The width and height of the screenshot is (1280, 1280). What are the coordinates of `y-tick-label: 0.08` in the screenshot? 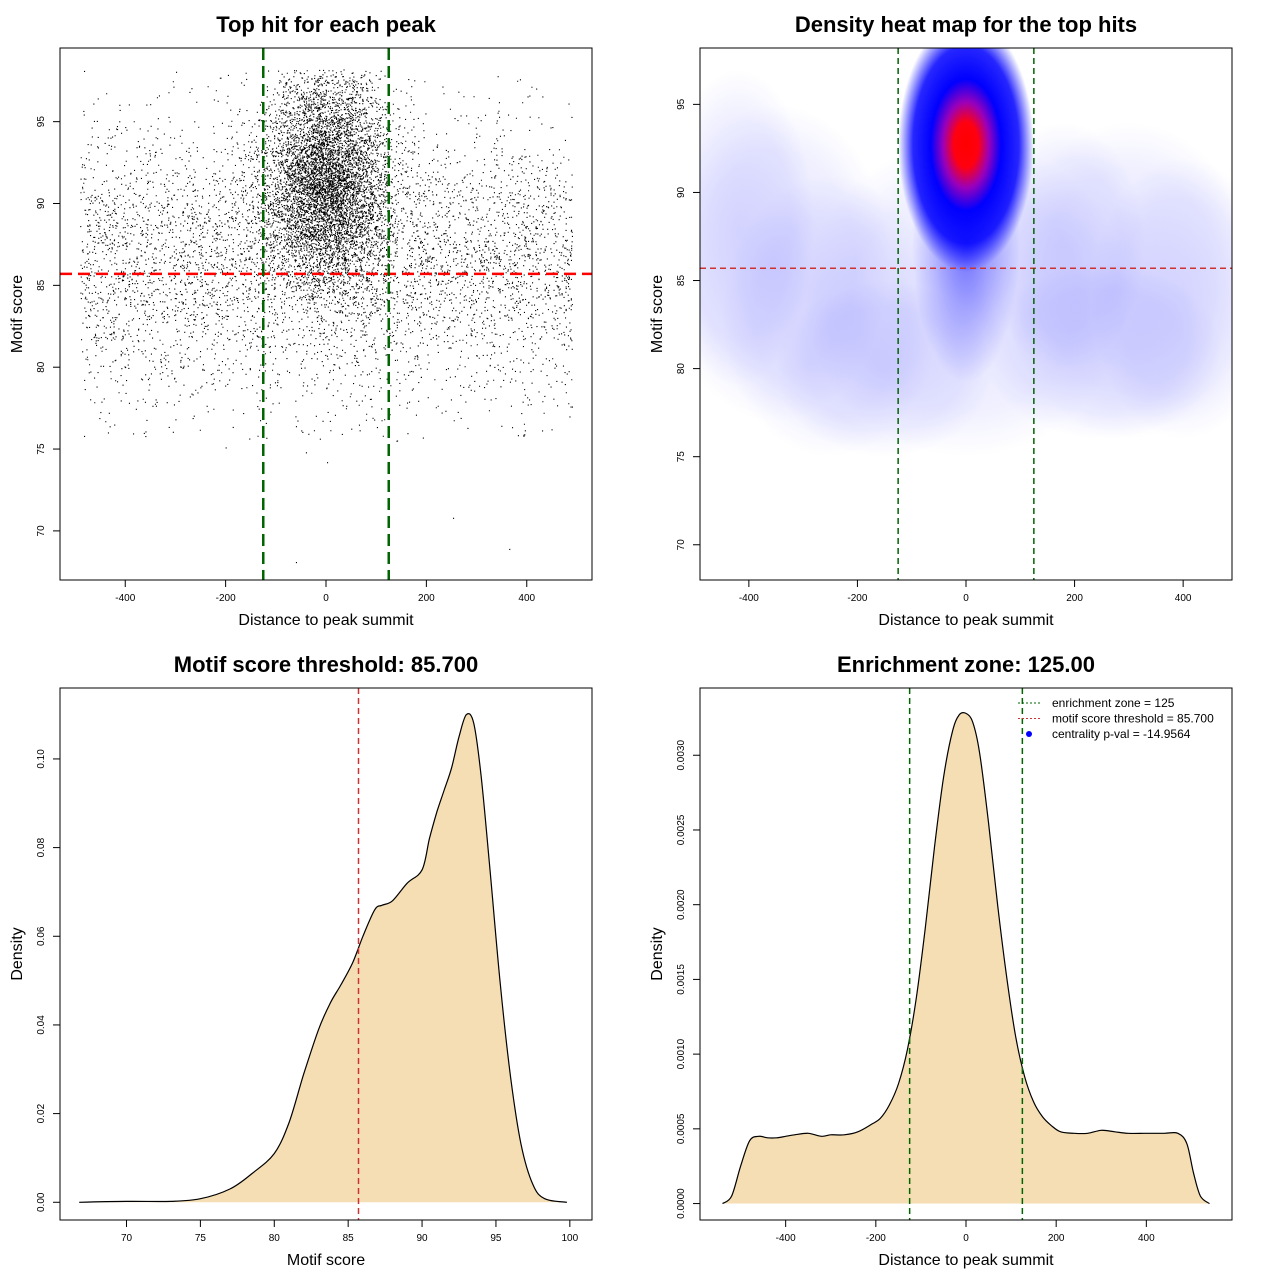 It's located at (41, 847).